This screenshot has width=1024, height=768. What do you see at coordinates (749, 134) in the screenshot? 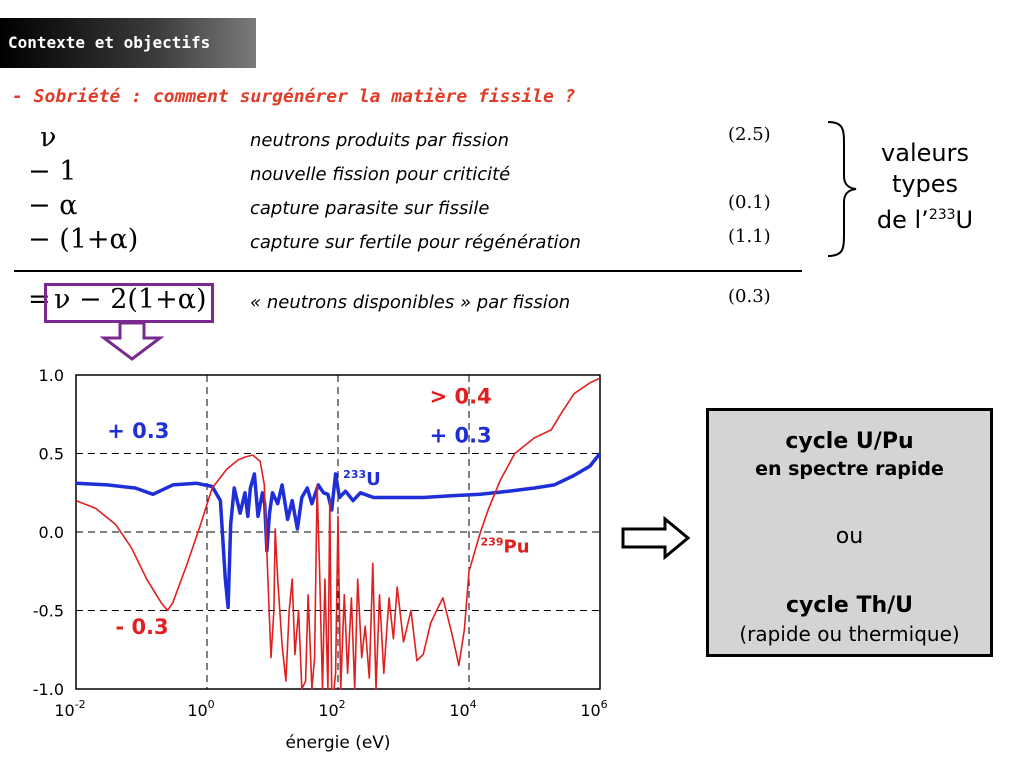
I see `term-value-nu: (2.5)` at bounding box center [749, 134].